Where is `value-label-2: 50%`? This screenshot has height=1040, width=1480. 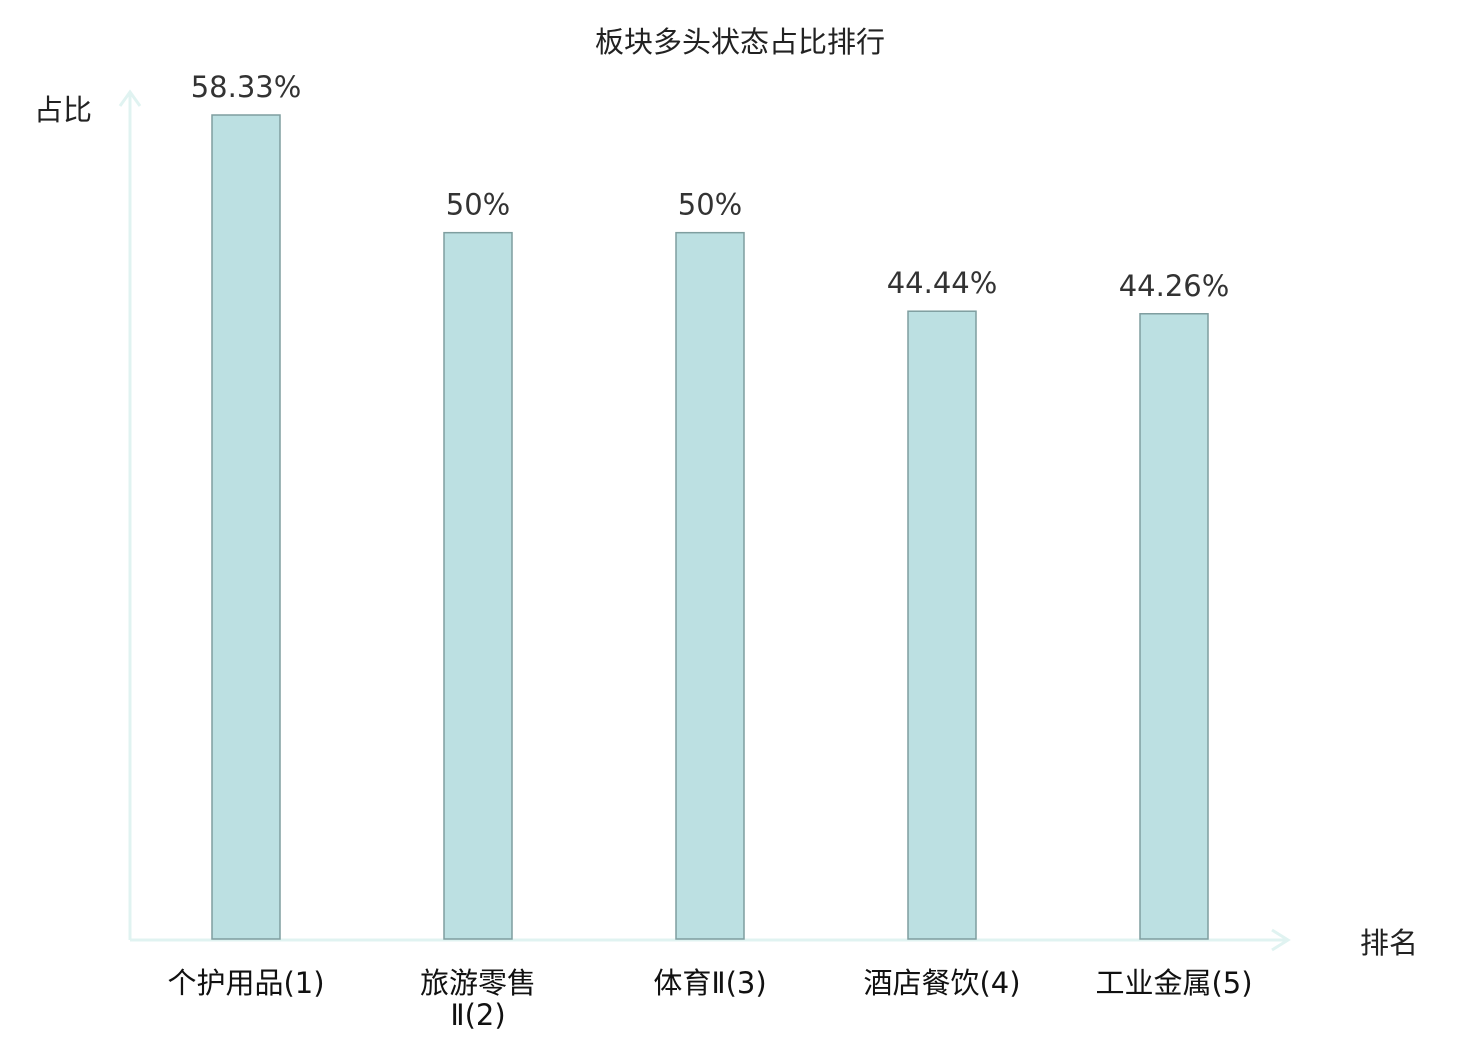 value-label-2: 50% is located at coordinates (478, 205).